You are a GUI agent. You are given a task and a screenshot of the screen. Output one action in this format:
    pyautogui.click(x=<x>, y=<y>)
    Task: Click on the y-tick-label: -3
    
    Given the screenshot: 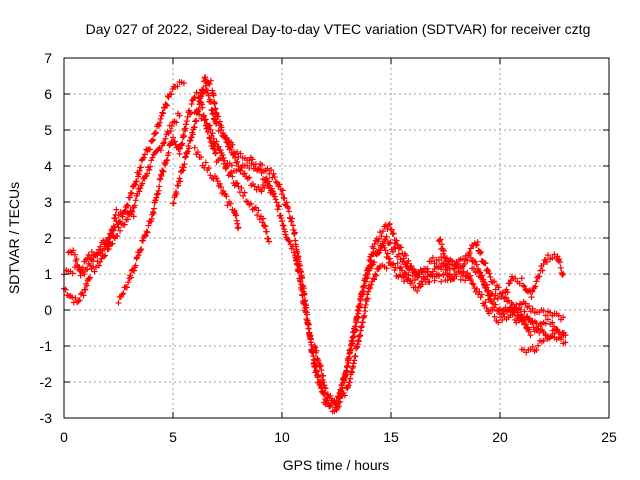 What is the action you would take?
    pyautogui.click(x=46, y=418)
    